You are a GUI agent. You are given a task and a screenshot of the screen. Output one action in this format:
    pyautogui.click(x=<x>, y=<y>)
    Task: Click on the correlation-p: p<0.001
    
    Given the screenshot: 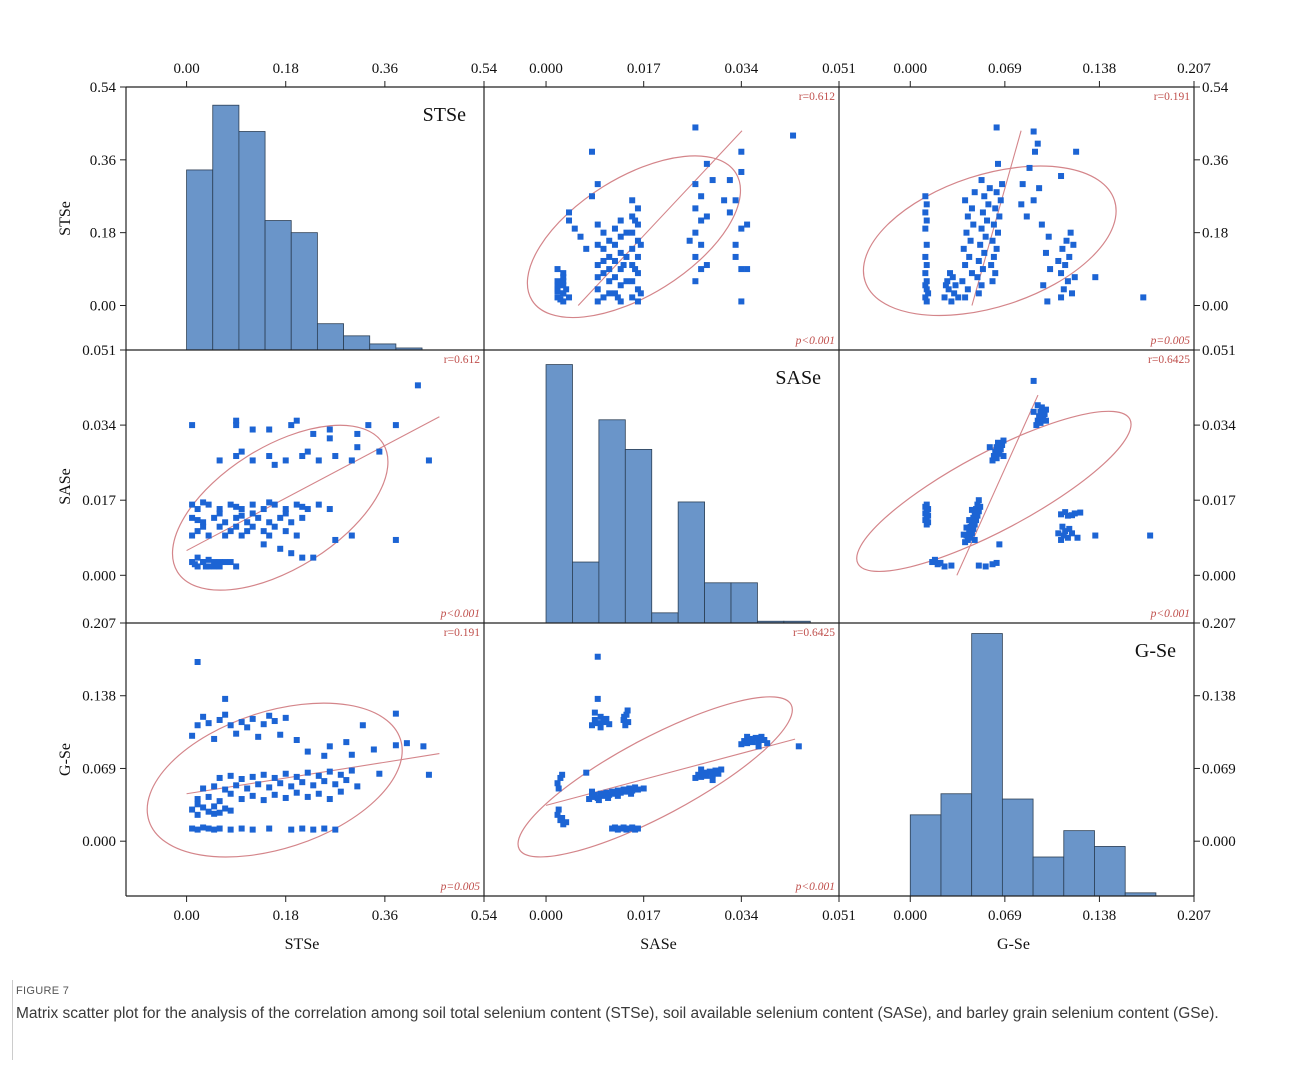 What is the action you would take?
    pyautogui.click(x=815, y=887)
    